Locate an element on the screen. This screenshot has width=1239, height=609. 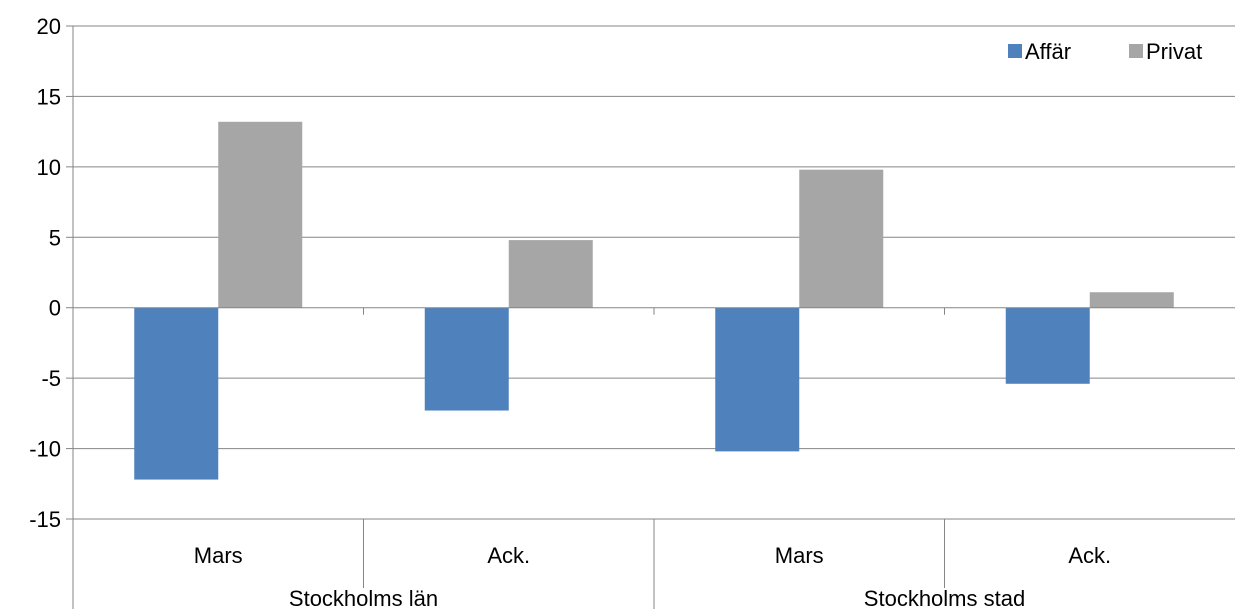
legend-label-aff-r: Affär is located at coordinates (1048, 51).